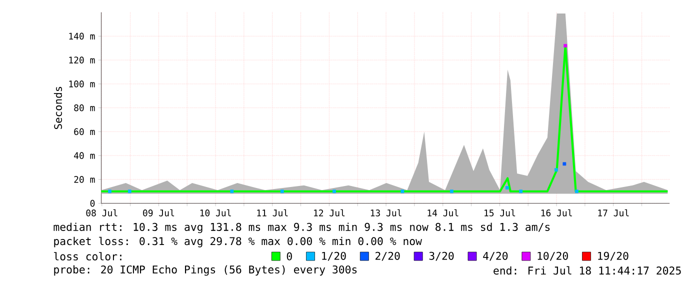 This screenshot has height=281, width=697. Describe the element at coordinates (388, 256) in the screenshot. I see `legend-label: 2/20` at that location.